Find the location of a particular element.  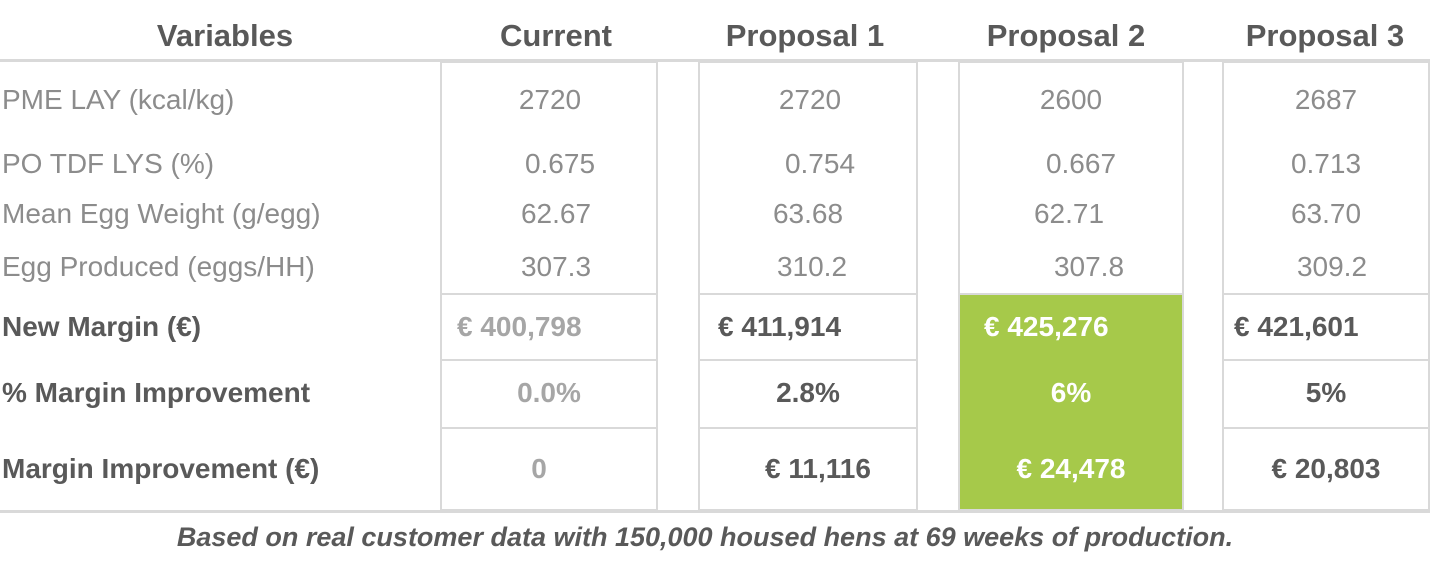

cell-proposal-2-pme-lay: 2600 is located at coordinates (1071, 99).